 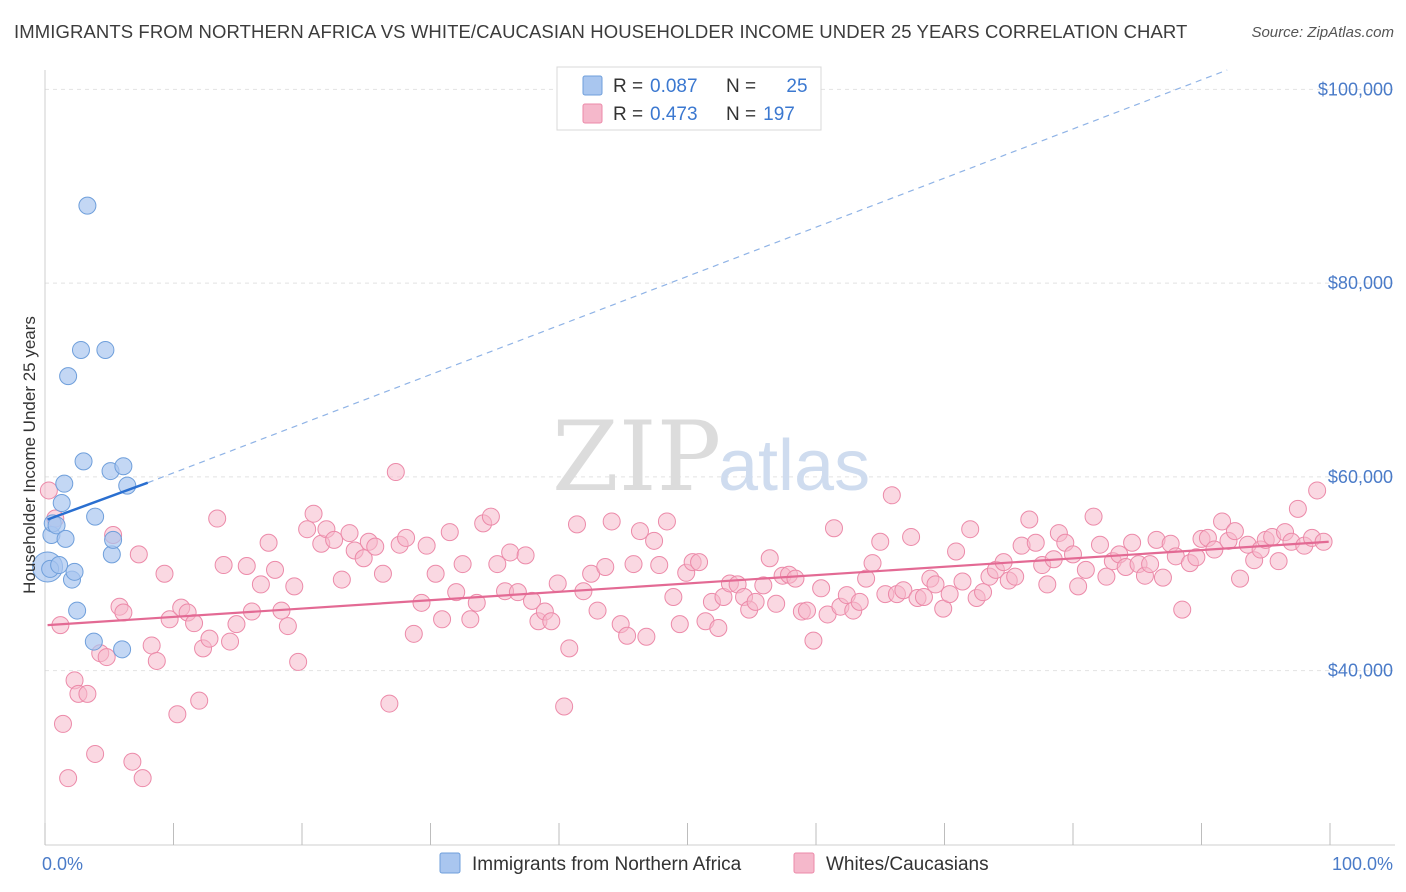 I want to click on y-axis-title: Householder Income Under 25 years, so click(x=29, y=455).